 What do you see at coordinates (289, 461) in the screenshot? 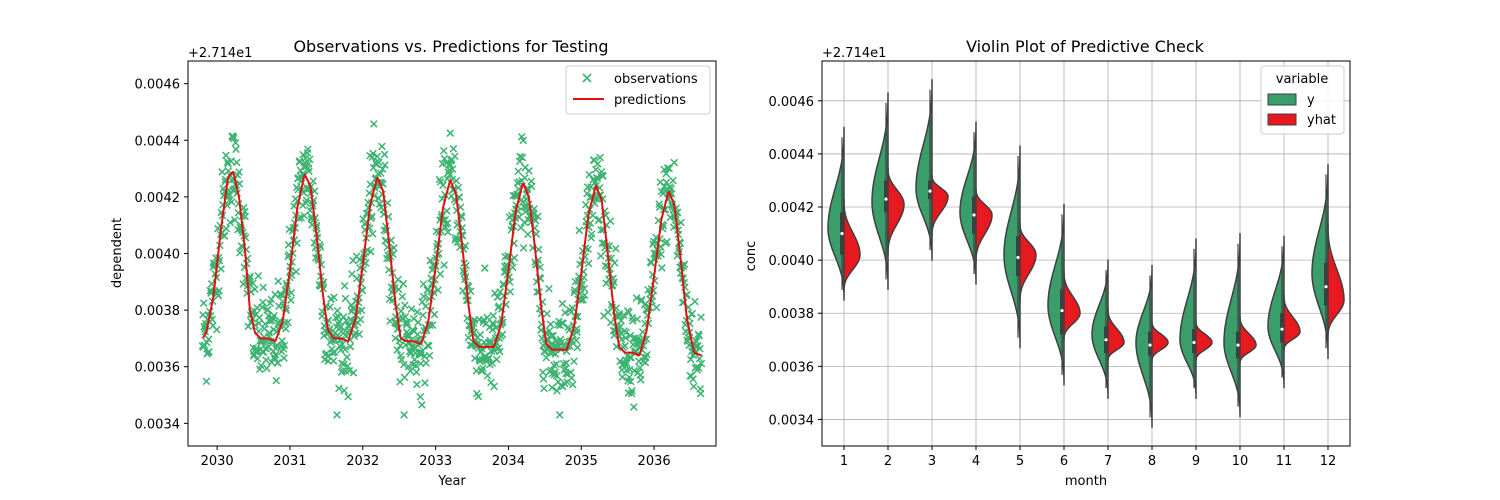
I see `chart1-xtick-label: 2031` at bounding box center [289, 461].